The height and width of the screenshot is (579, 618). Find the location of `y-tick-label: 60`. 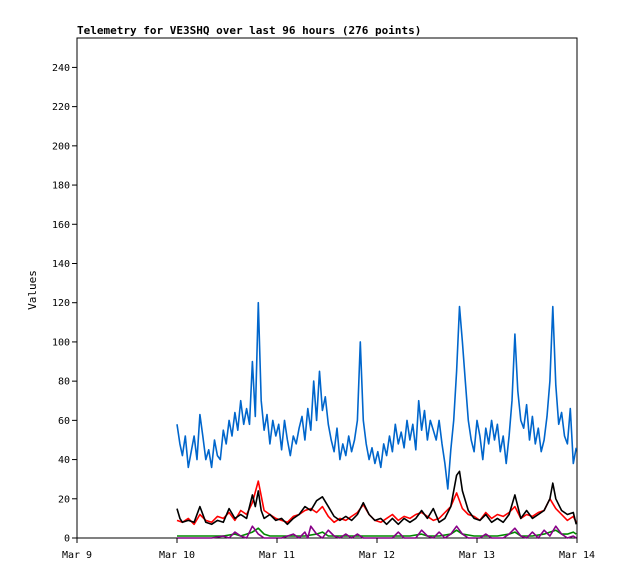

y-tick-label: 60 is located at coordinates (64, 421).